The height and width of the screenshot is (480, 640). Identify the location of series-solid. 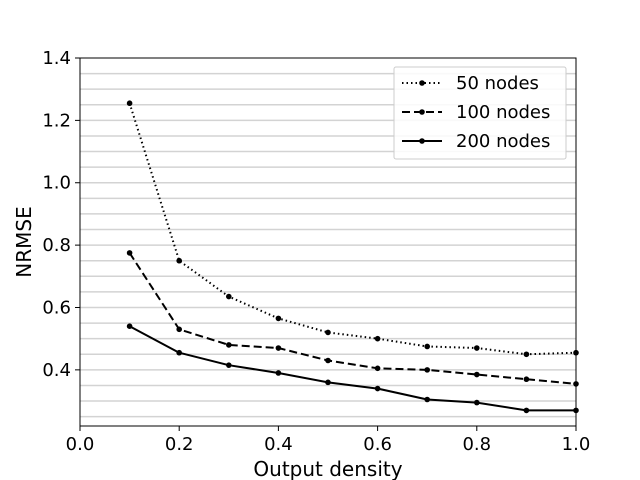
(352, 368).